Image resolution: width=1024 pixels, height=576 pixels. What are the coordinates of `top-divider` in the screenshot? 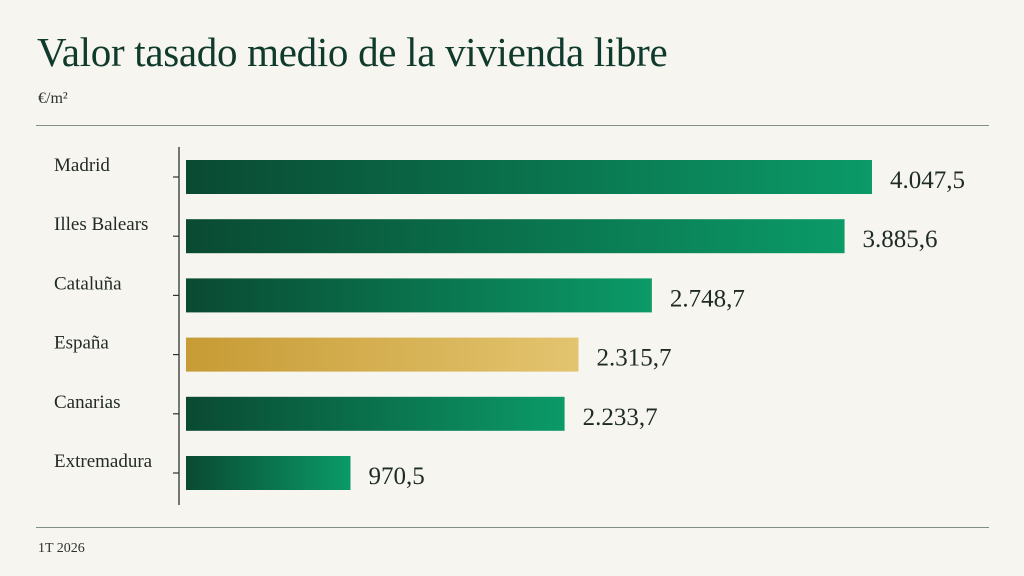 It's located at (512, 125).